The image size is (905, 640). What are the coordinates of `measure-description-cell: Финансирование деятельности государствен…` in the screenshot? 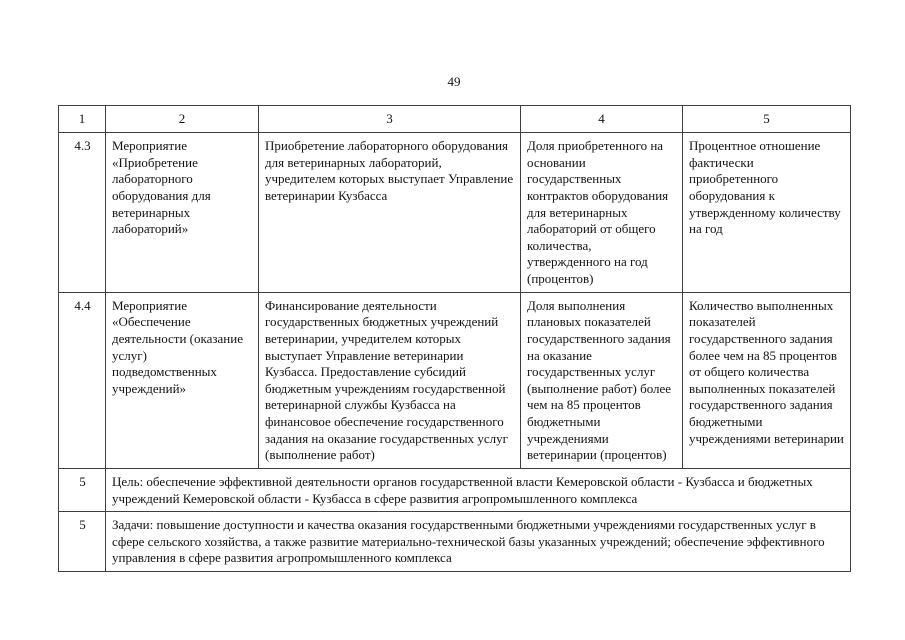 It's located at (389, 380).